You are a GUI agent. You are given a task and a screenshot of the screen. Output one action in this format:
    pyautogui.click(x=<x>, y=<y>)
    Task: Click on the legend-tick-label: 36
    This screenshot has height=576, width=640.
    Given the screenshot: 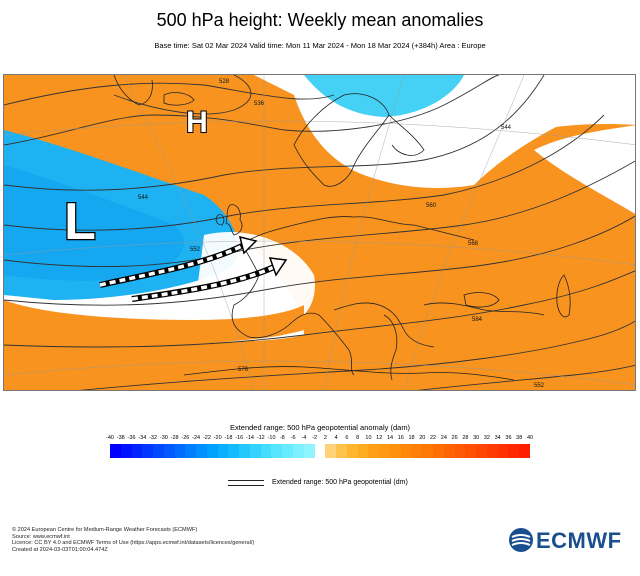 What is the action you would take?
    pyautogui.click(x=508, y=438)
    